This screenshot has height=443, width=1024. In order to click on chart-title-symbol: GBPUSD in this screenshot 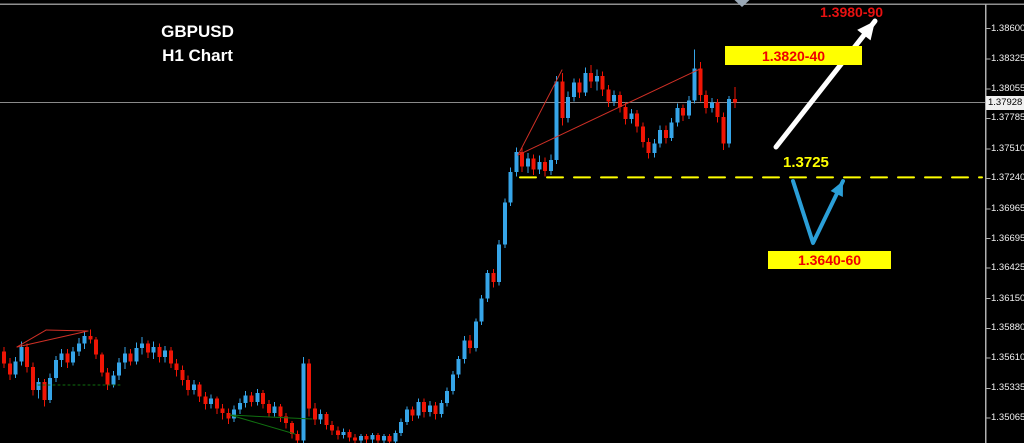, I will do `click(197, 31)`.